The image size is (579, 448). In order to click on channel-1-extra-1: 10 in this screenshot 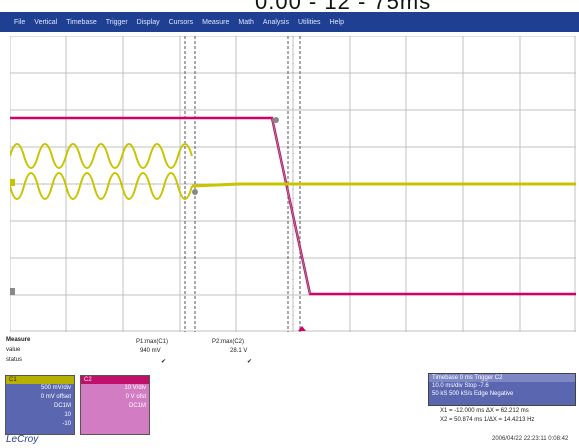, I will do `click(67, 415)`.